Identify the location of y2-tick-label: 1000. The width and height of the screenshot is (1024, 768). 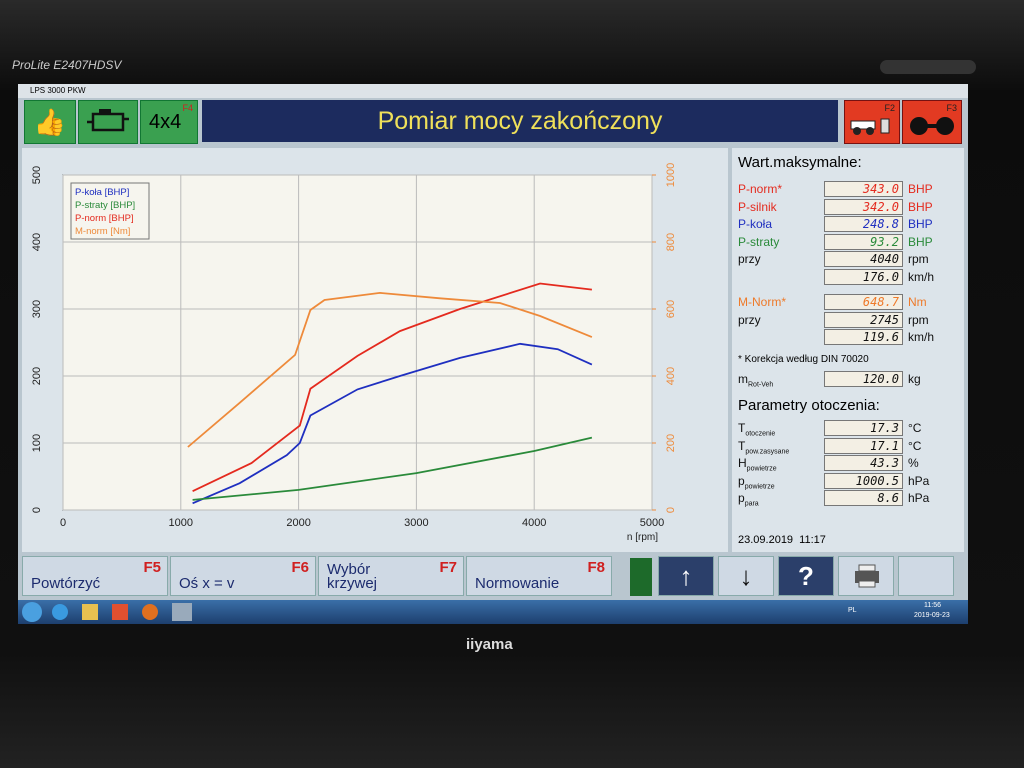
(671, 175).